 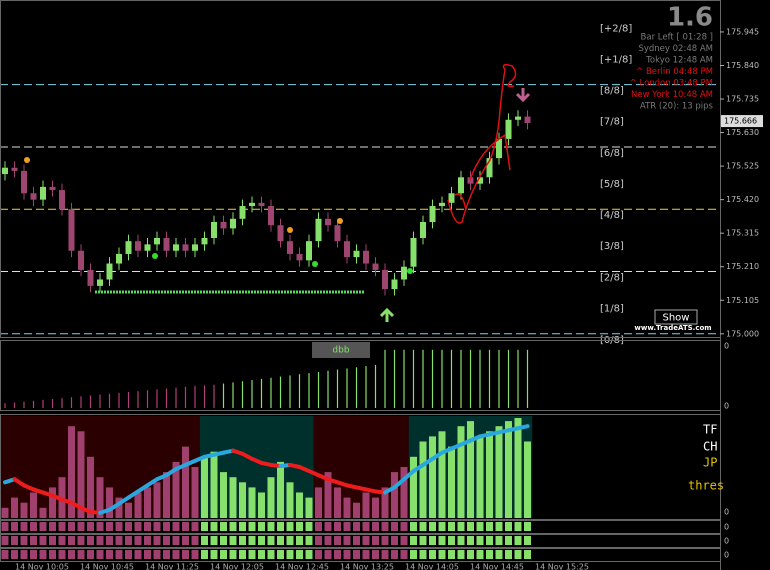 I want to click on show-button-label: Show, so click(x=676, y=318).